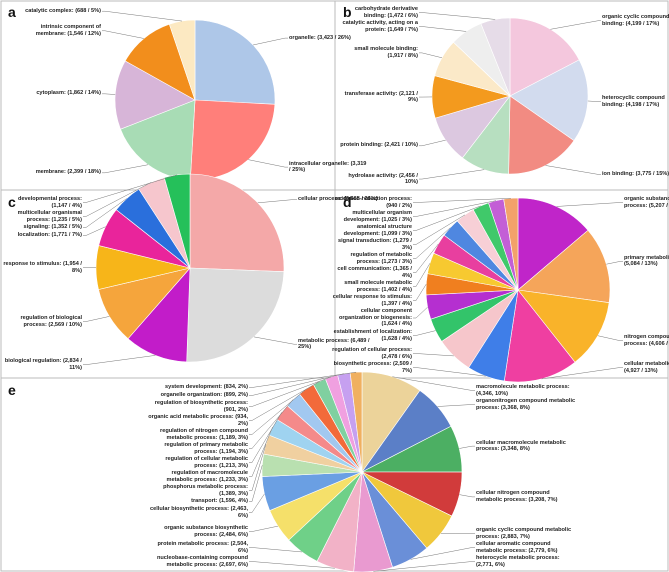 Image resolution: width=669 pixels, height=572 pixels. What do you see at coordinates (372, 350) in the screenshot?
I see `category-label: regulation of cellular process:` at bounding box center [372, 350].